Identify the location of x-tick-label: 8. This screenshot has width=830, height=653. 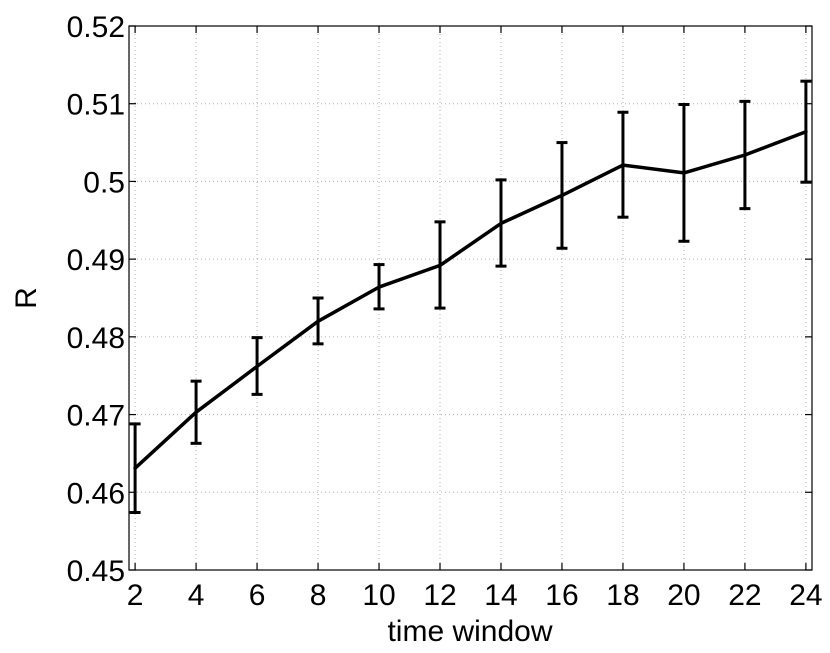
(318, 595).